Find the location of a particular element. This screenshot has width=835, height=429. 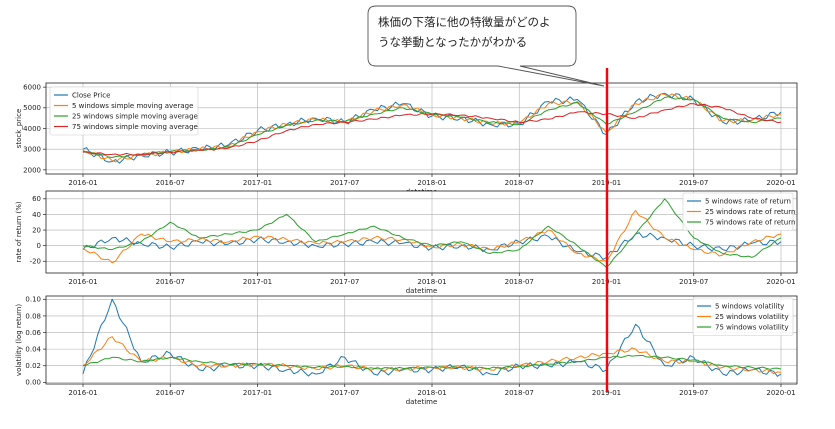

y-tick-label: 20 is located at coordinates (36, 230).